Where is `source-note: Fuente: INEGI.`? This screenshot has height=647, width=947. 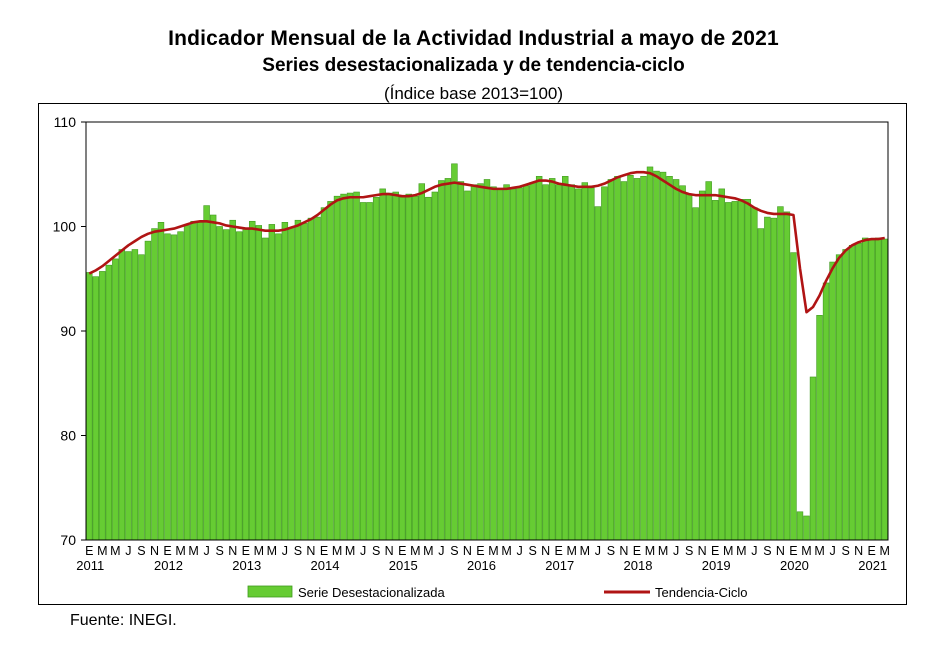
source-note: Fuente: INEGI. is located at coordinates (123, 620).